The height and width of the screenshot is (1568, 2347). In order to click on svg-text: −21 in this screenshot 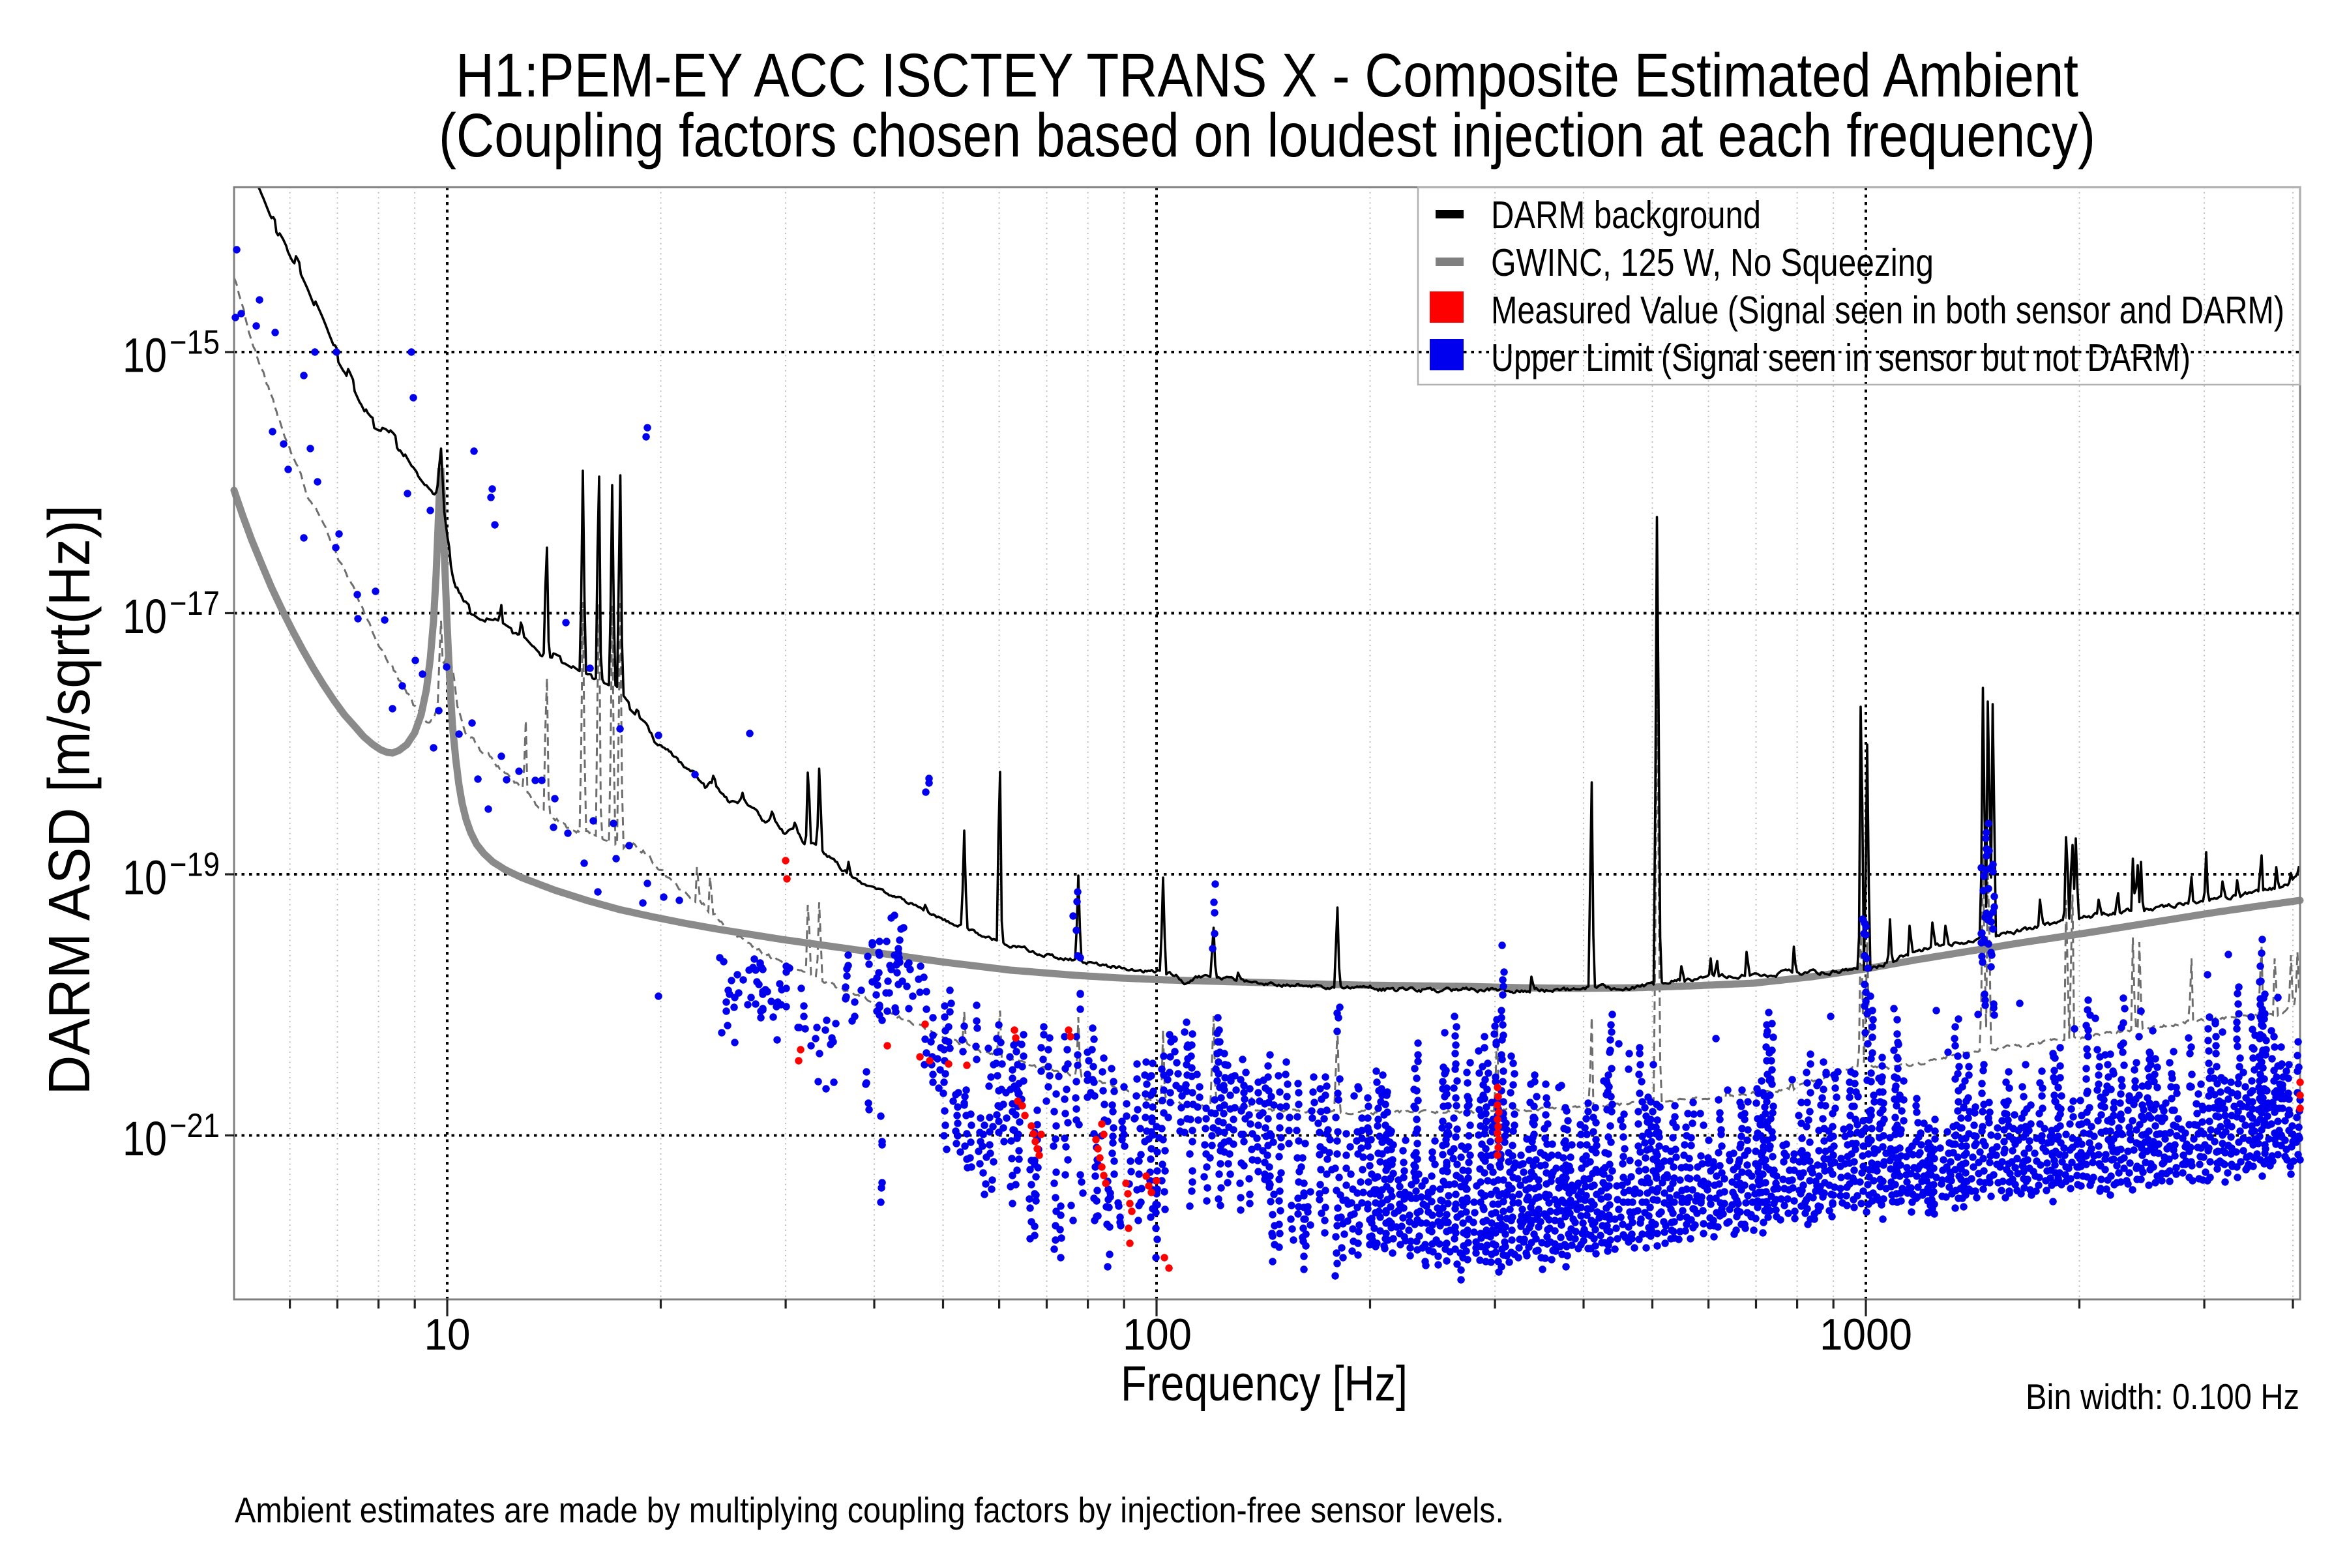, I will do `click(195, 1126)`.